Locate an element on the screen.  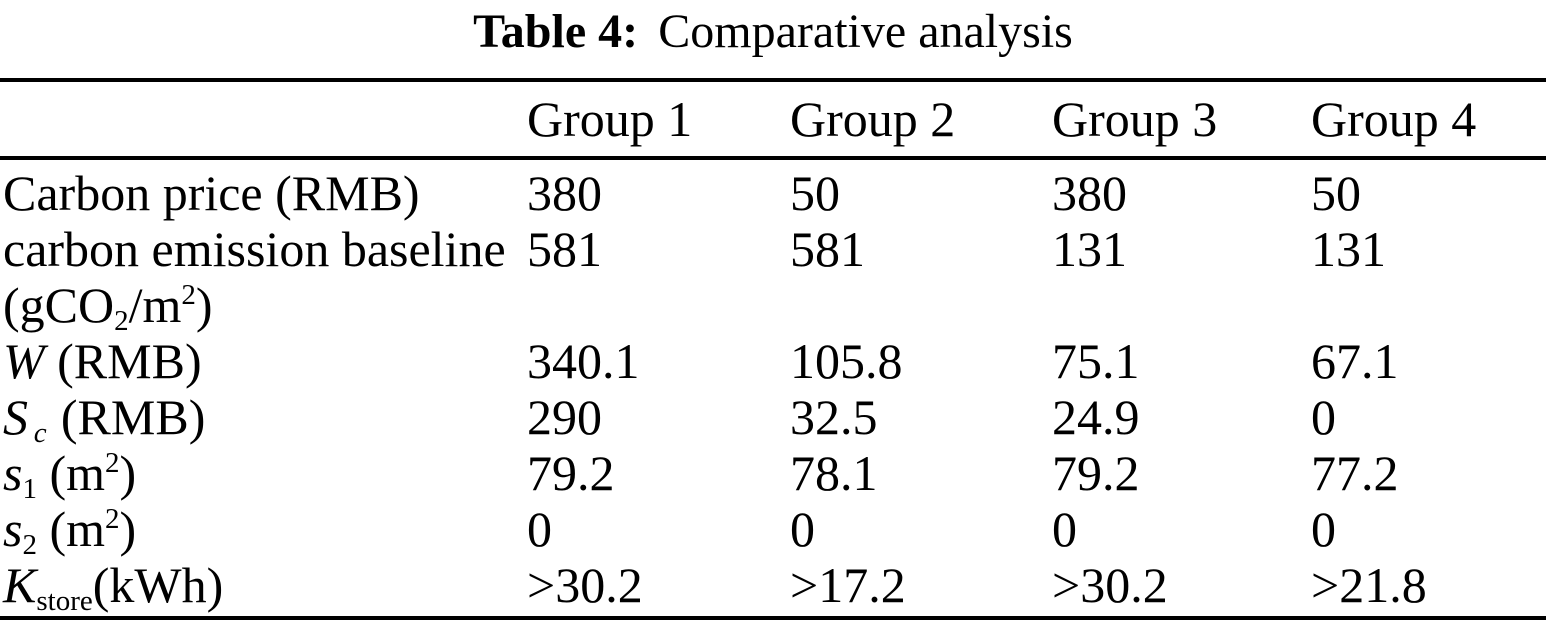
row-label-line: Kstore(kWh) is located at coordinates (265, 586).